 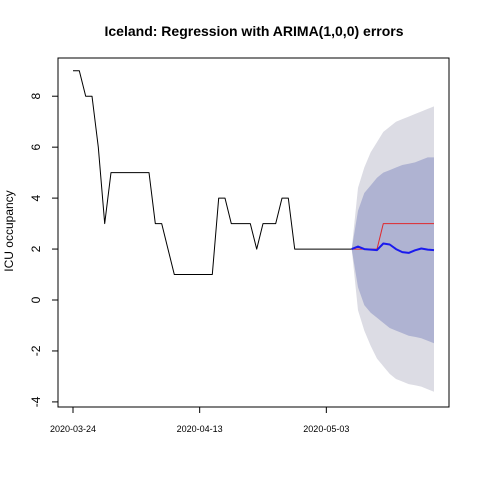 What do you see at coordinates (36, 401) in the screenshot?
I see `y-tick-label: -4` at bounding box center [36, 401].